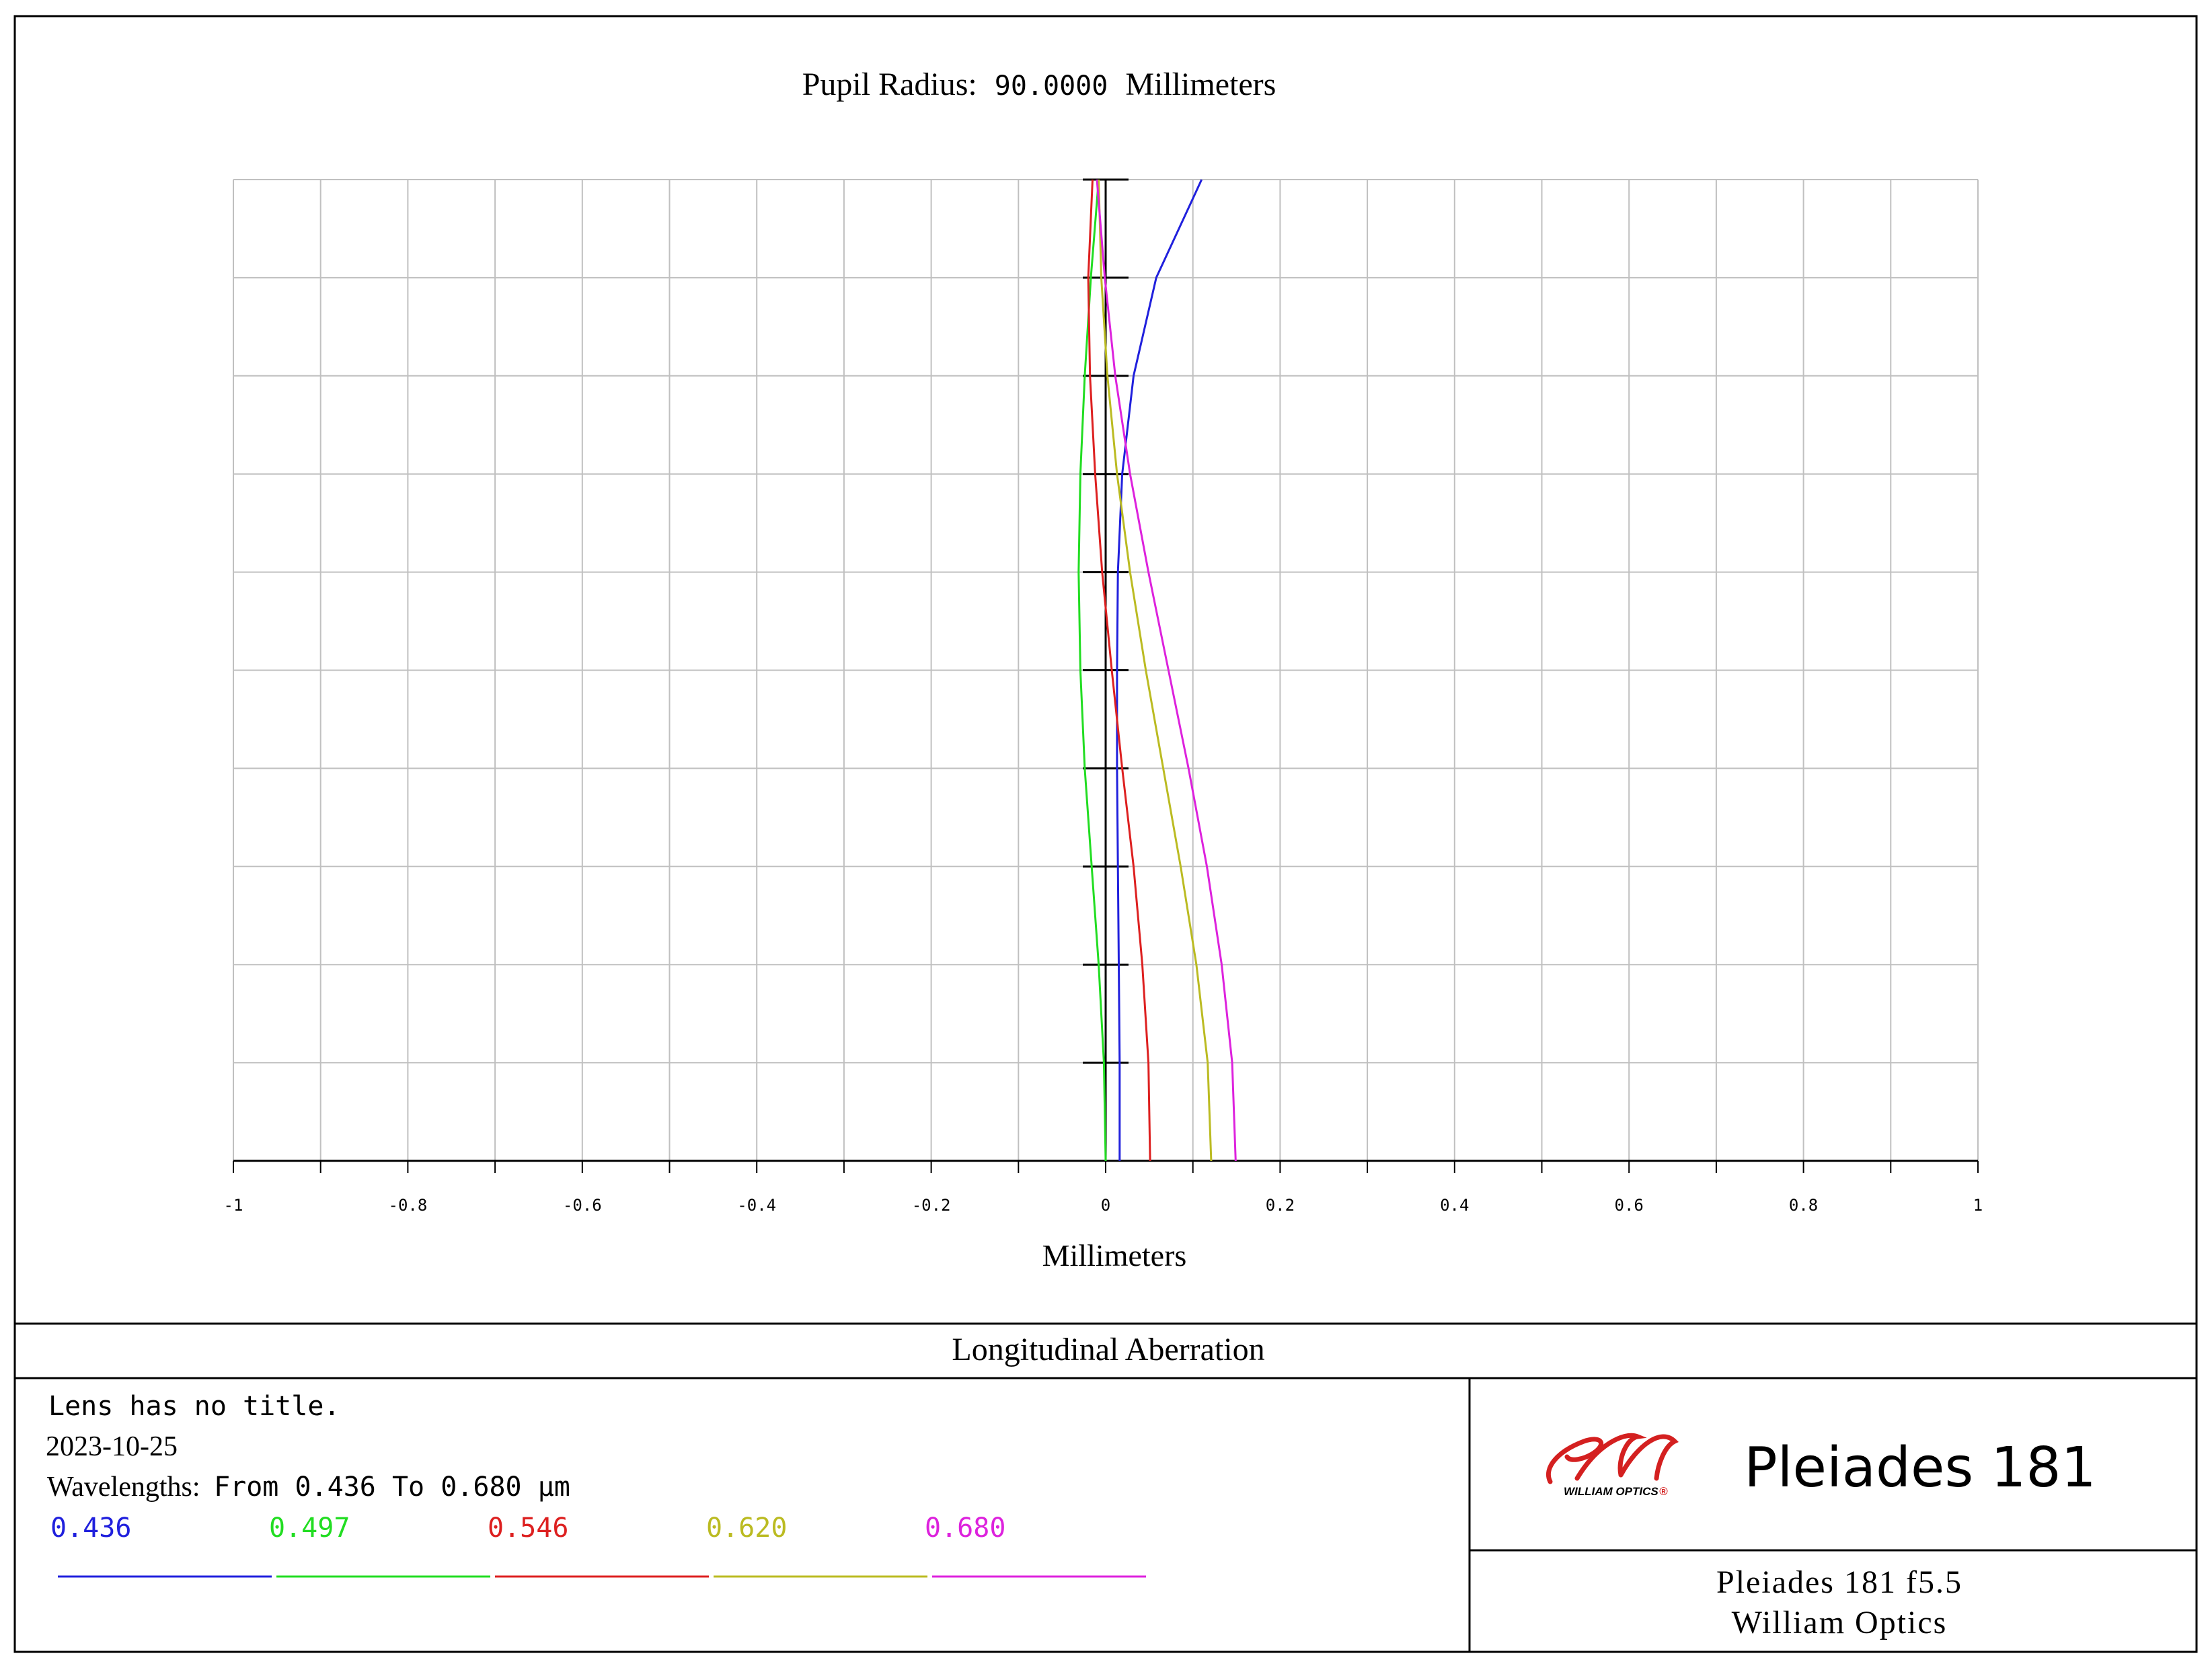 Image resolution: width=2212 pixels, height=1668 pixels. Describe the element at coordinates (308, 1487) in the screenshot. I see `wavelengths-line: Wavelengths: From 0.436 To 0.680 μm` at that location.